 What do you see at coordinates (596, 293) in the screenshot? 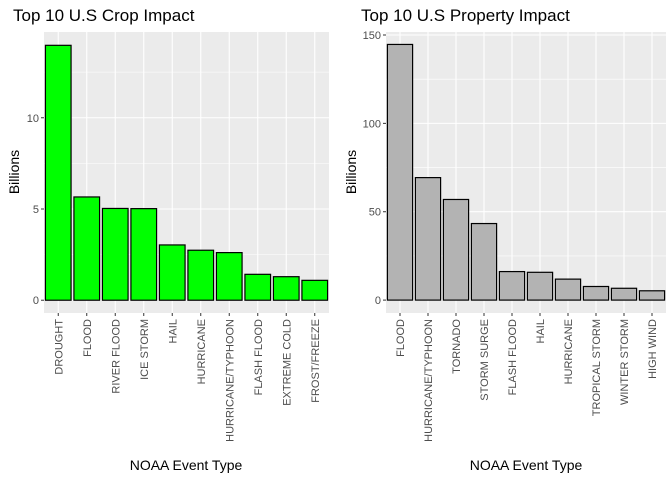
I see `property-bar-tropical-storm` at bounding box center [596, 293].